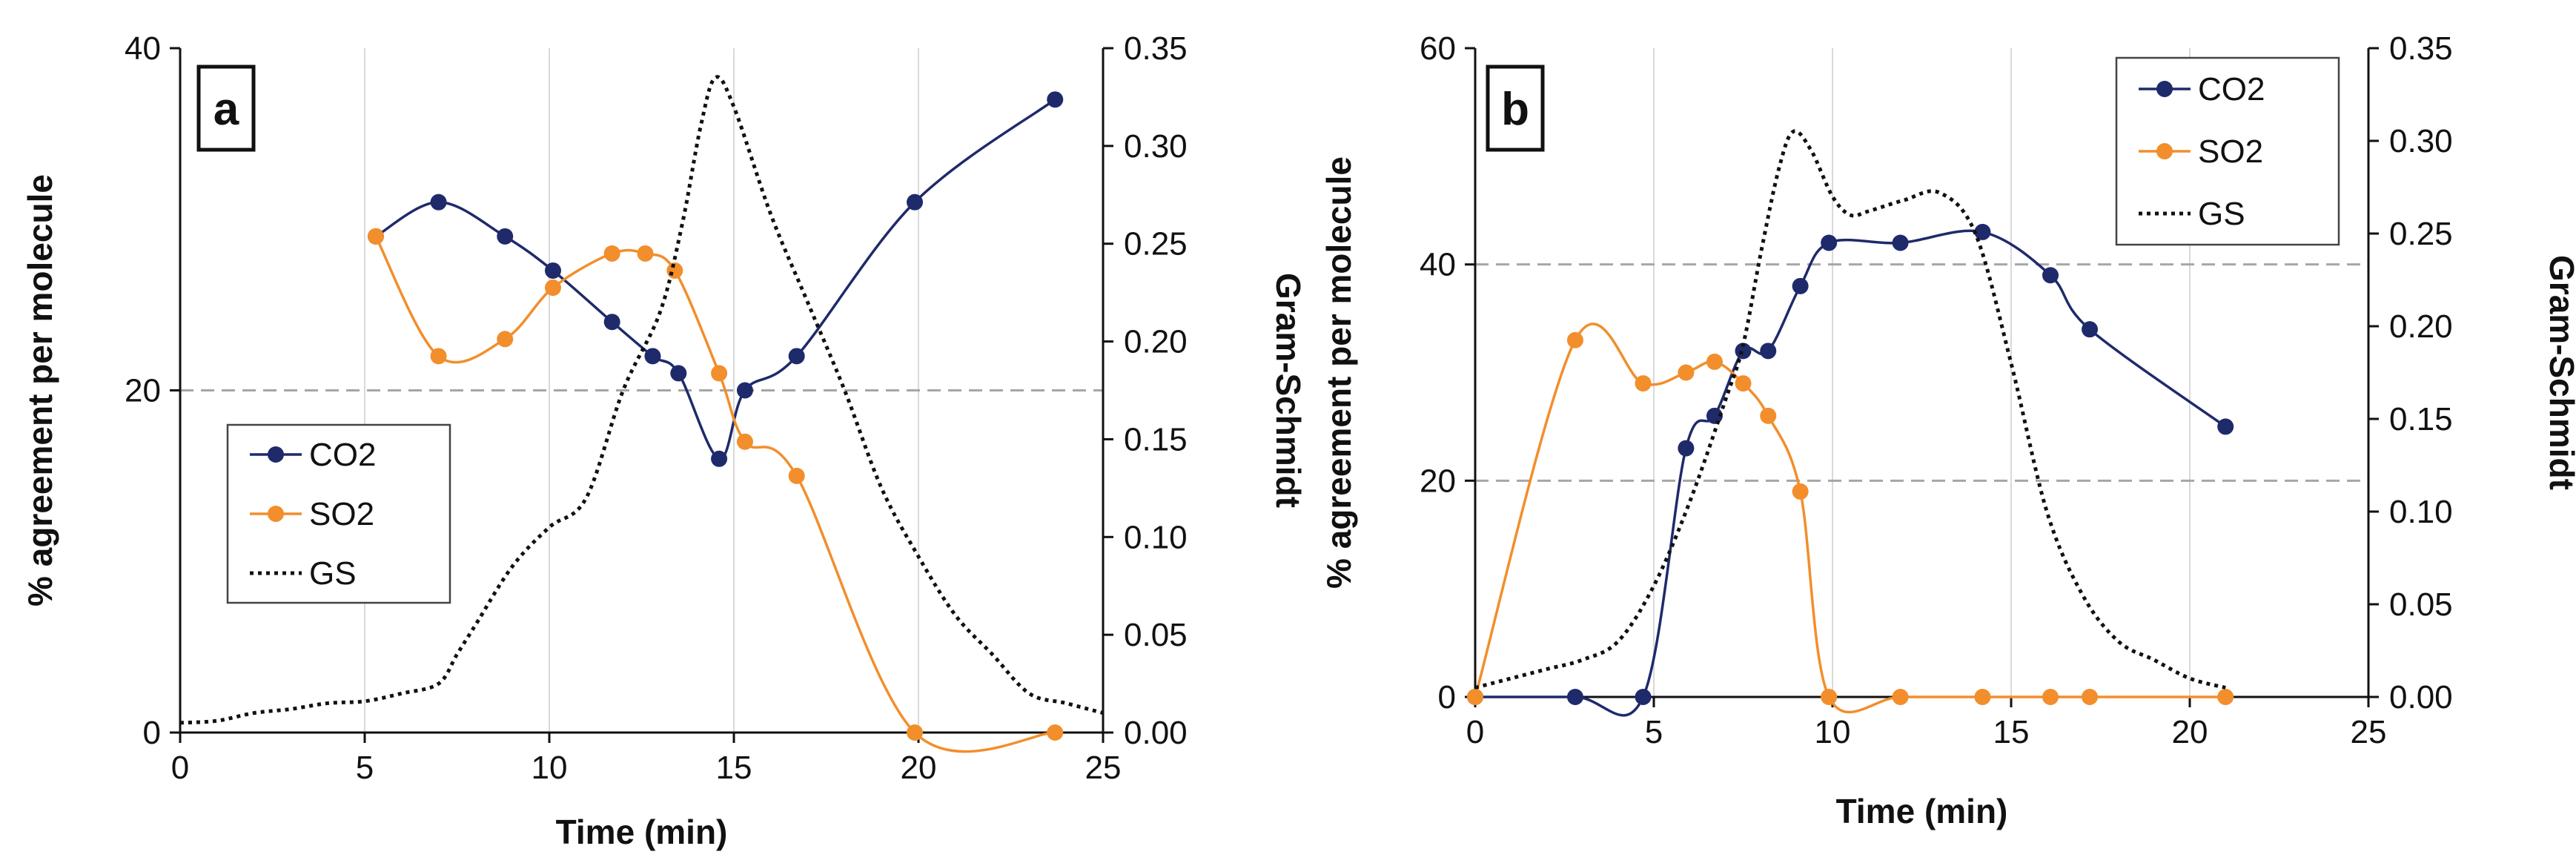  Describe the element at coordinates (2369, 732) in the screenshot. I see `x-tick-label: 25` at that location.